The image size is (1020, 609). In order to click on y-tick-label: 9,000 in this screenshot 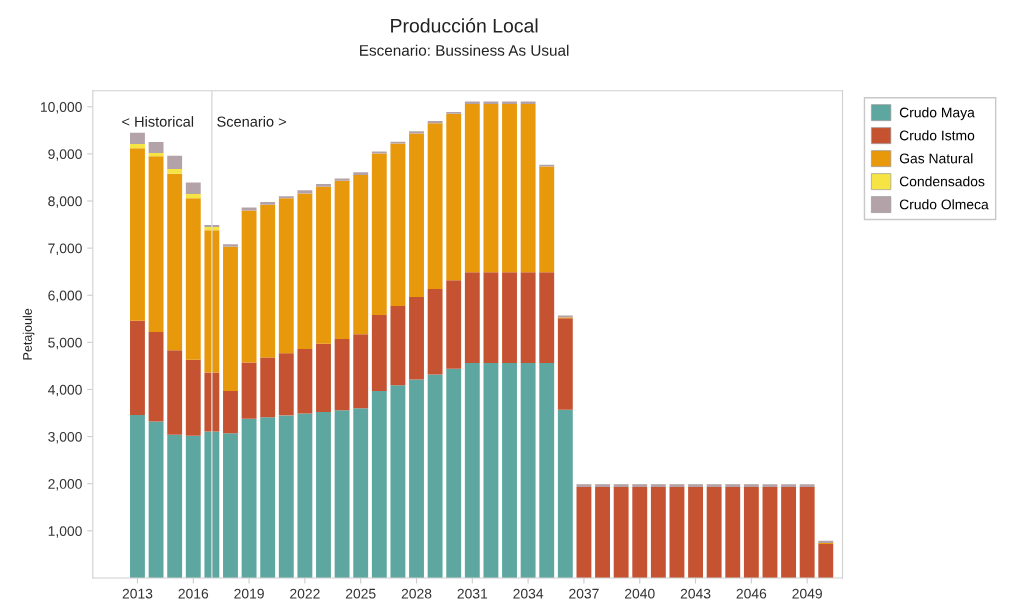, I will do `click(65, 155)`.